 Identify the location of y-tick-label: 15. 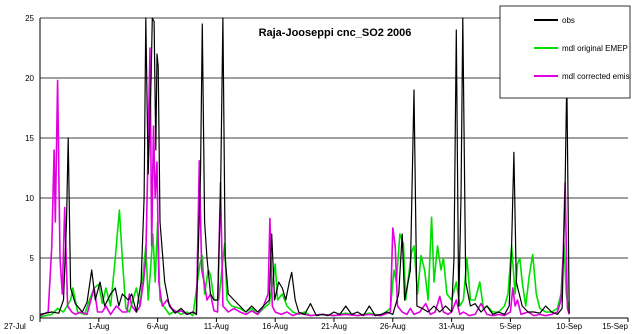
(29, 138).